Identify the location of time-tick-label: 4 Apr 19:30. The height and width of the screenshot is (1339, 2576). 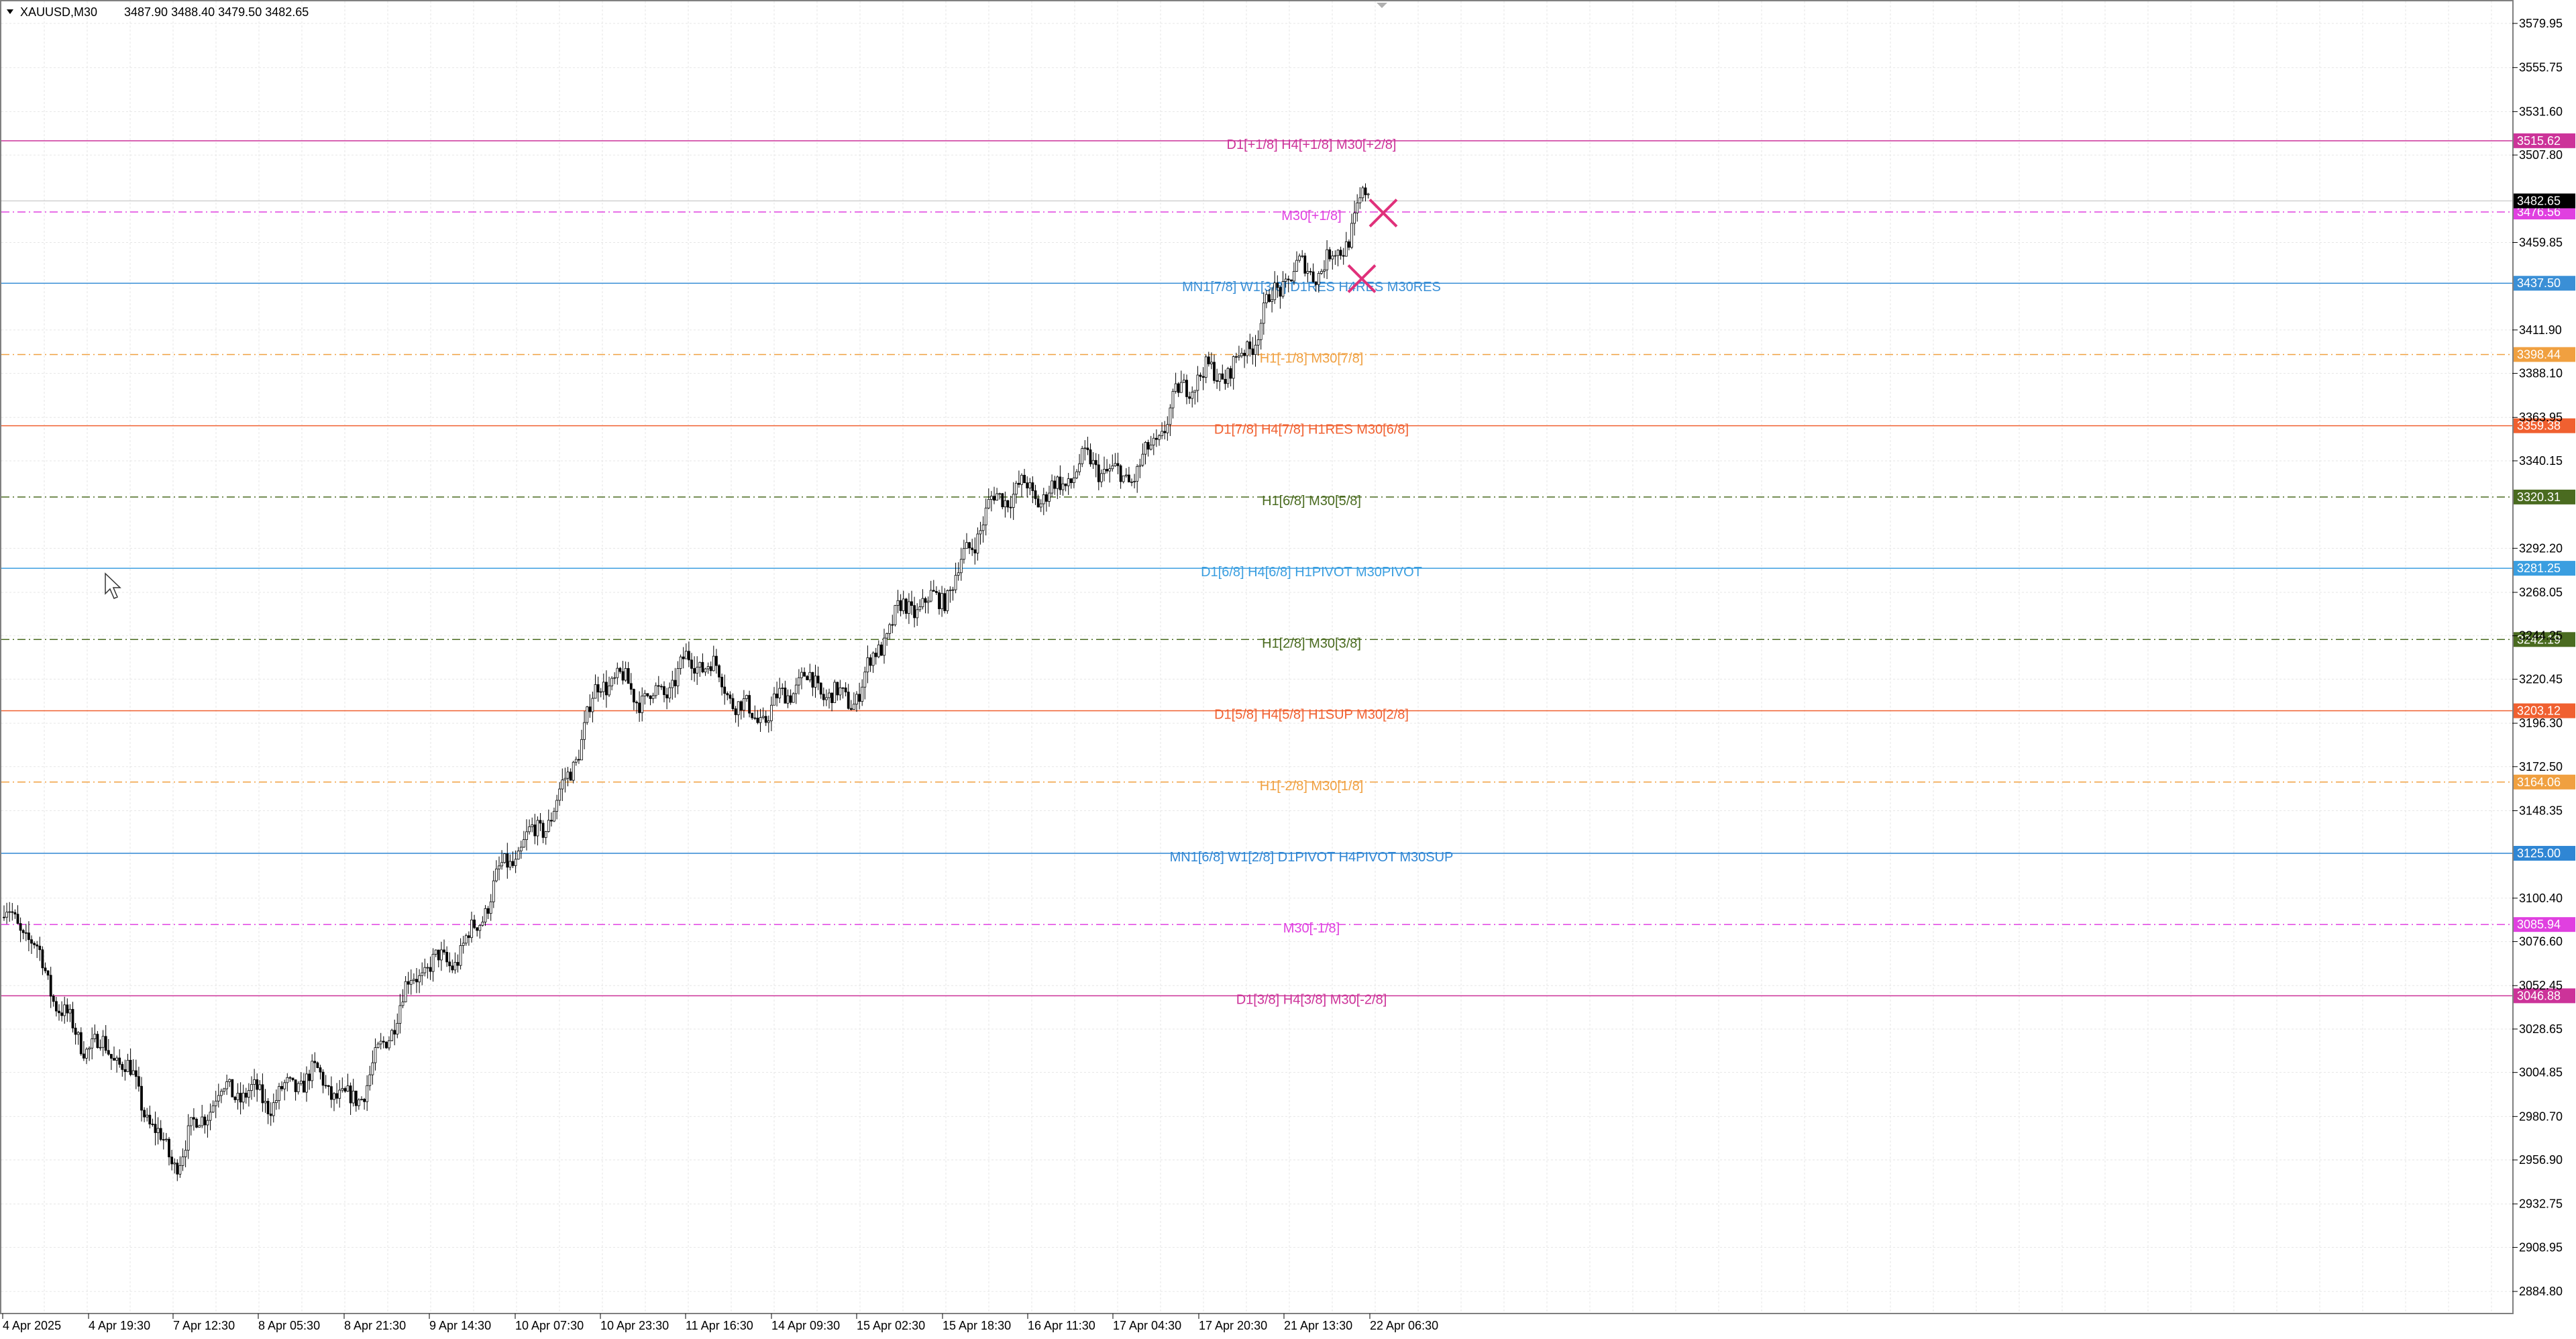
(119, 1325).